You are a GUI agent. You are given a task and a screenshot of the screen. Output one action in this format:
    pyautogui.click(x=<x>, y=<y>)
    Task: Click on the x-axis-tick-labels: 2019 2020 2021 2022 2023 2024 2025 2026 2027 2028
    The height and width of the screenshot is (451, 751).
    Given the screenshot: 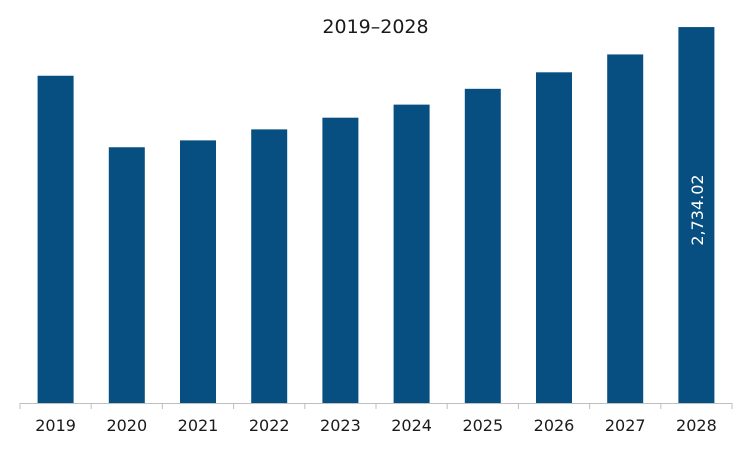 What is the action you would take?
    pyautogui.click(x=376, y=425)
    